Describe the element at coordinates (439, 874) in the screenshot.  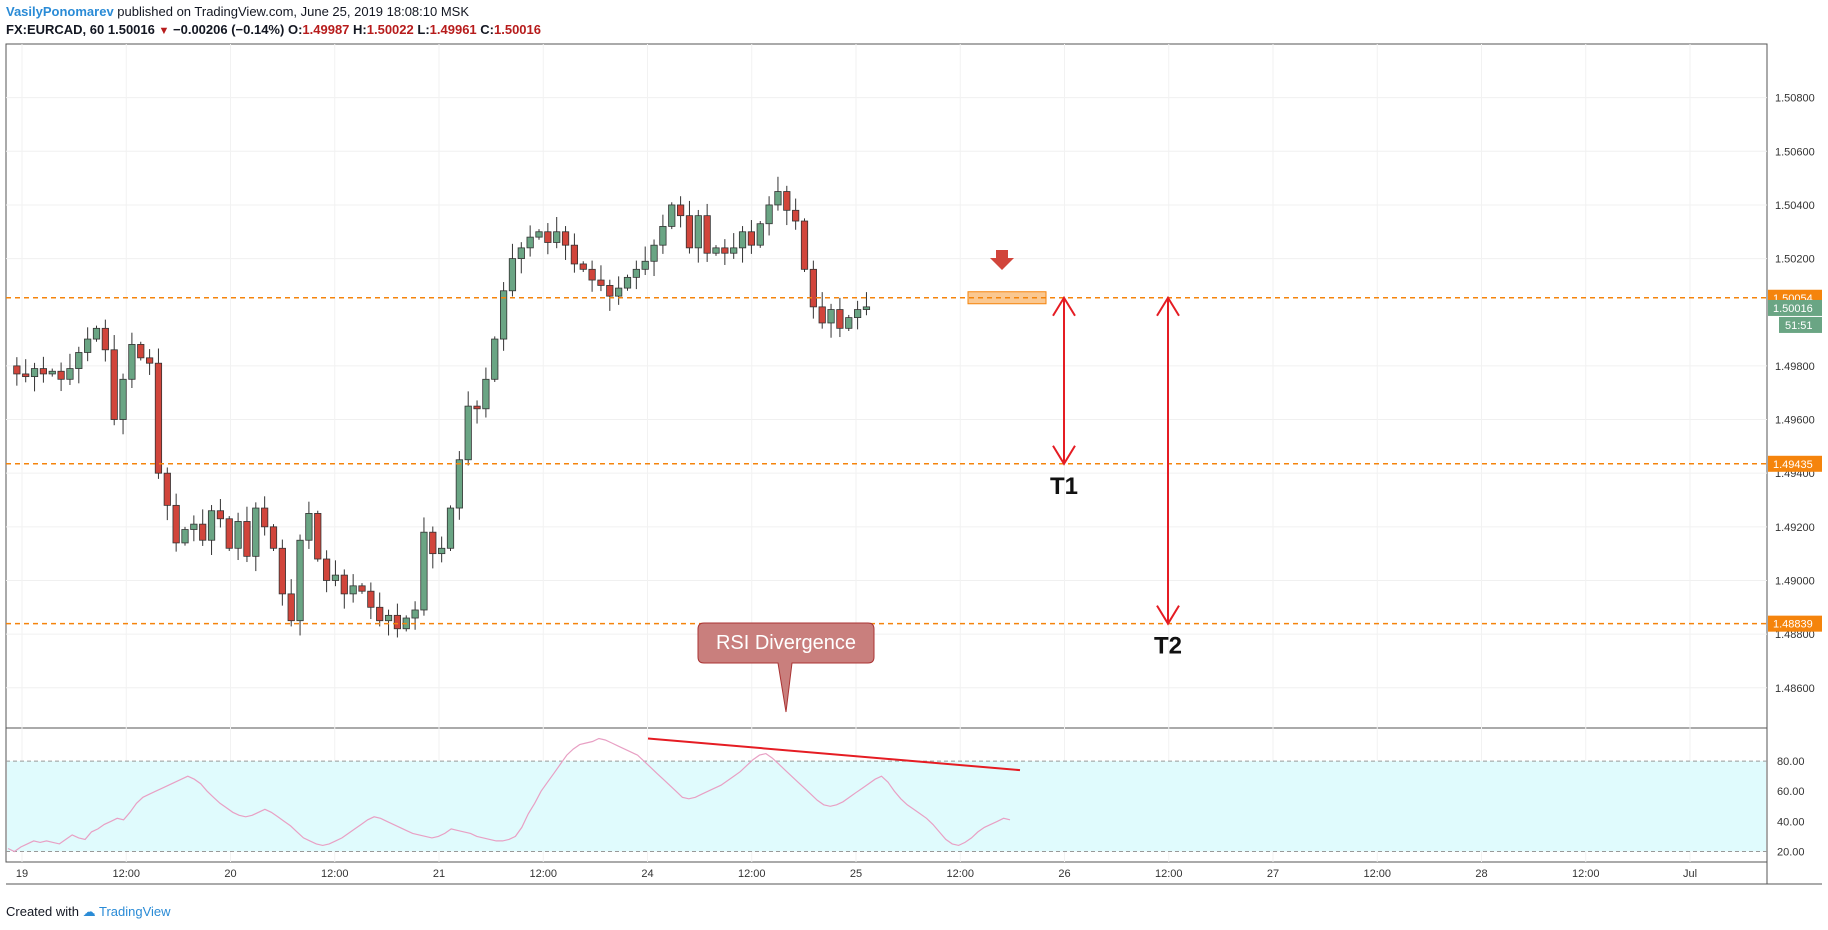
I see `time-tick-label: 21` at that location.